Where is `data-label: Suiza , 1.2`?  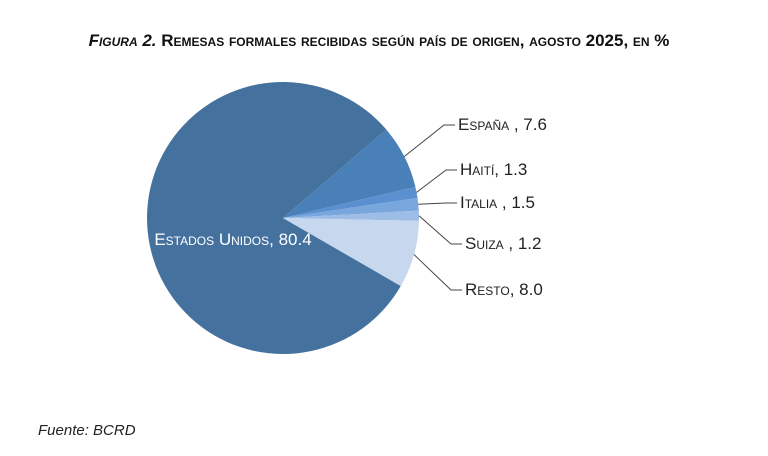 data-label: Suiza , 1.2 is located at coordinates (503, 244).